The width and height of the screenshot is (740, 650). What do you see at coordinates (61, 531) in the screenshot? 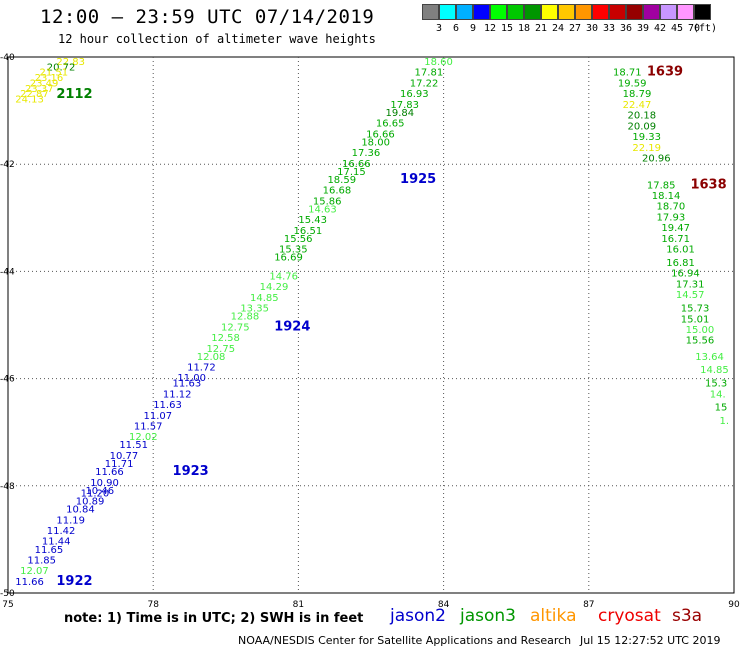
I see `wave-height-label: 11.42` at bounding box center [61, 531].